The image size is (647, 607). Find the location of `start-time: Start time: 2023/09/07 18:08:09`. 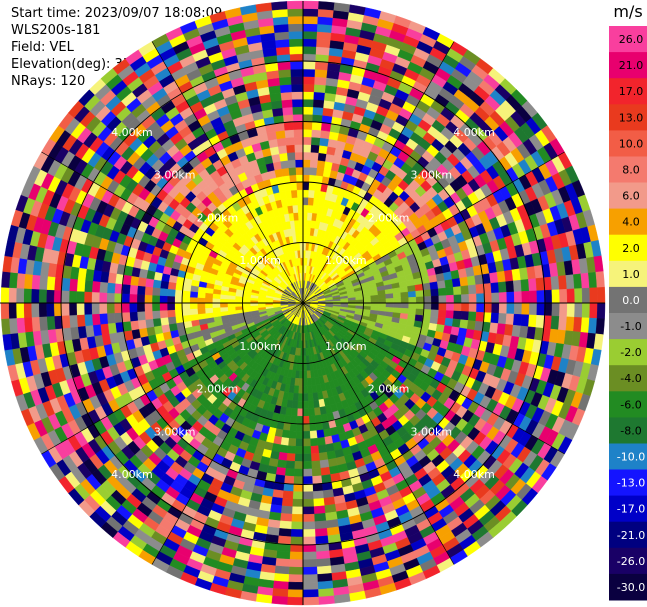

start-time: Start time: 2023/09/07 18:08:09 is located at coordinates (117, 13).